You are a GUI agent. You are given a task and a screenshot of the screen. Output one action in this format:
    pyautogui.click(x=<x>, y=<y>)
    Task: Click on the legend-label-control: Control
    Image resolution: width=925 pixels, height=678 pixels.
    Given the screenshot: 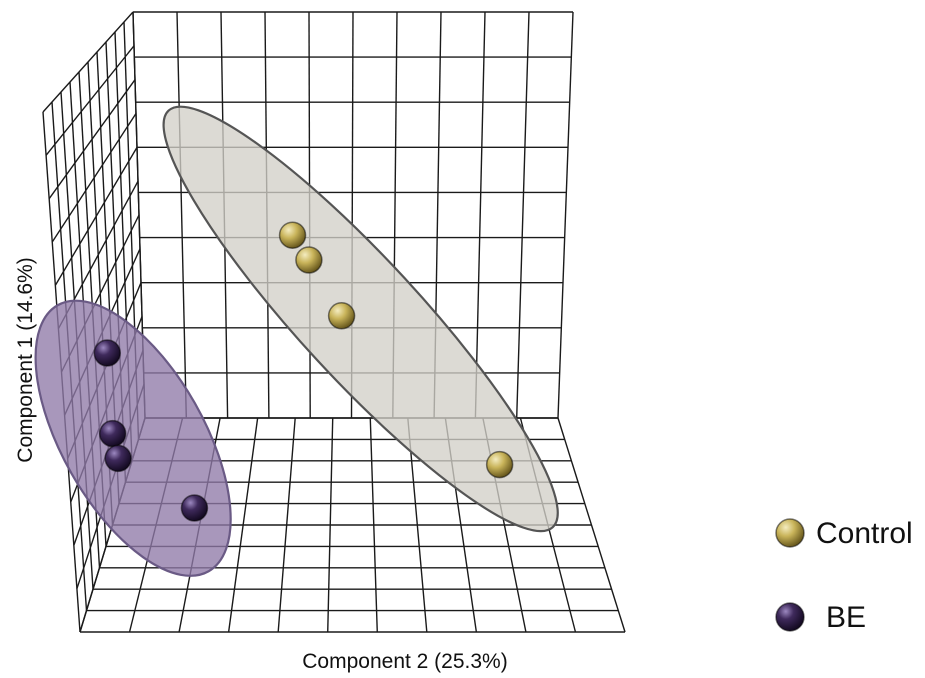 What is the action you would take?
    pyautogui.click(x=864, y=533)
    